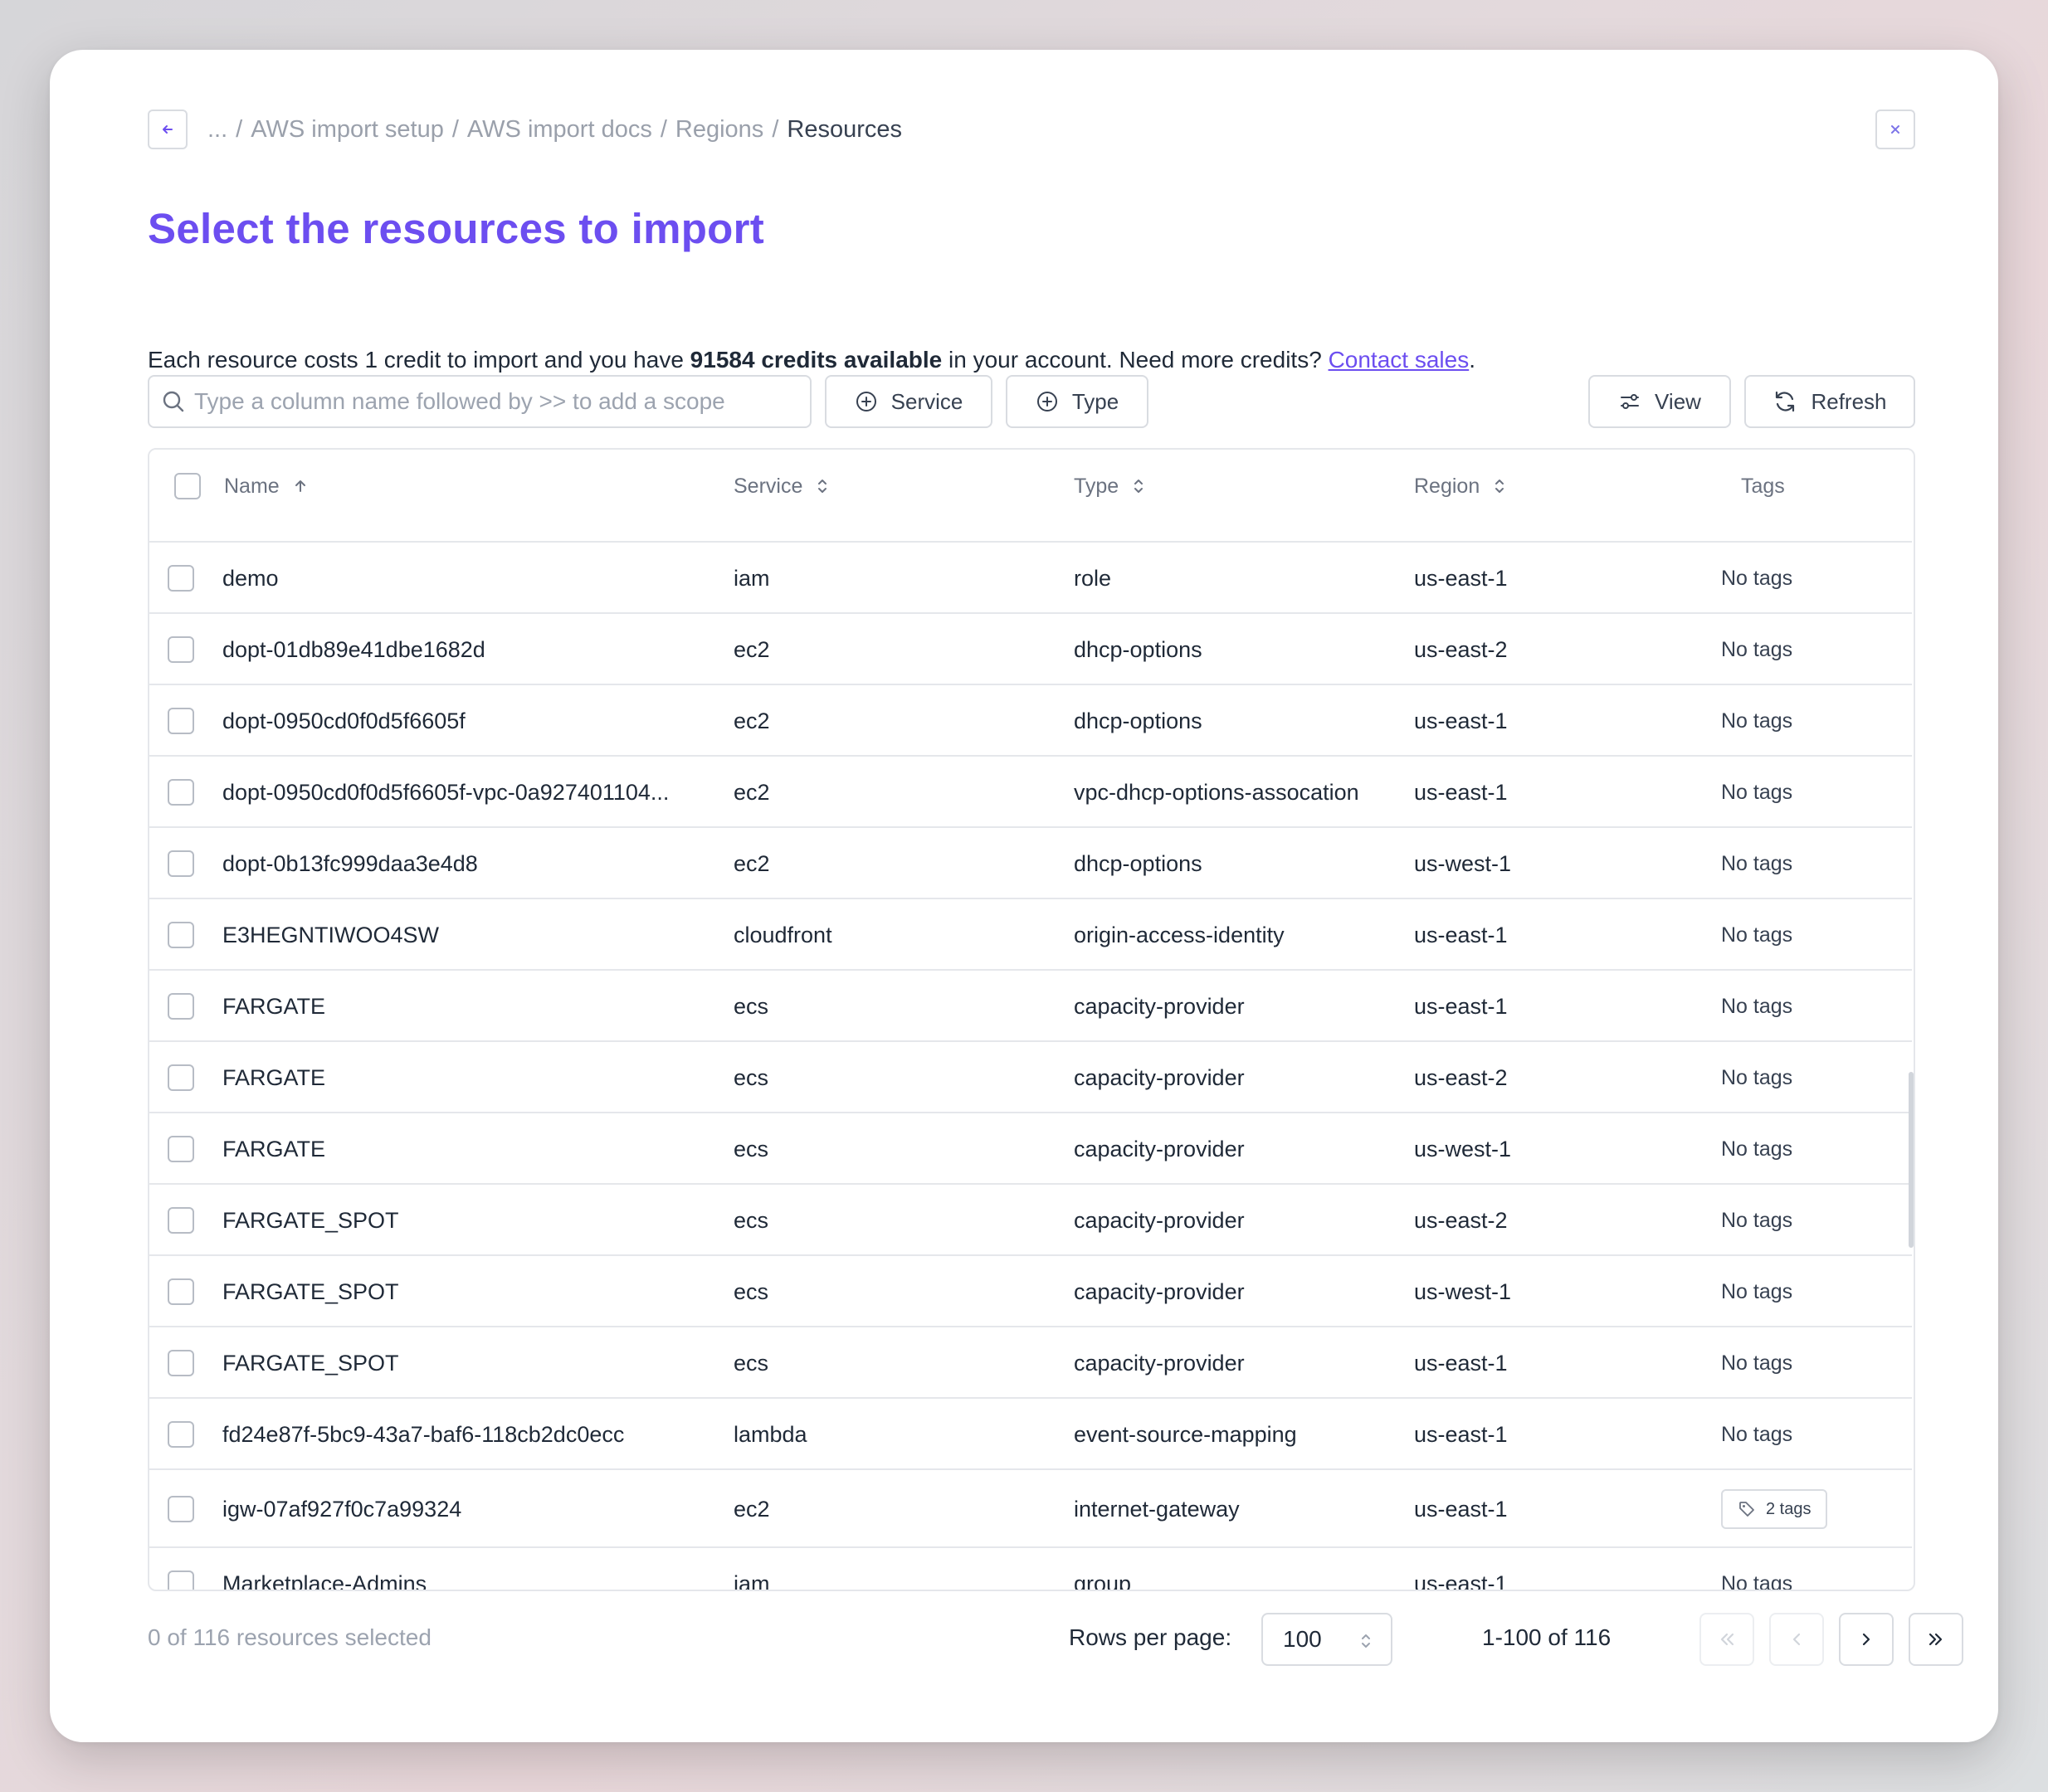 This screenshot has width=2048, height=1792. I want to click on desc-text-post: in your account. Need more credits?, so click(1135, 360).